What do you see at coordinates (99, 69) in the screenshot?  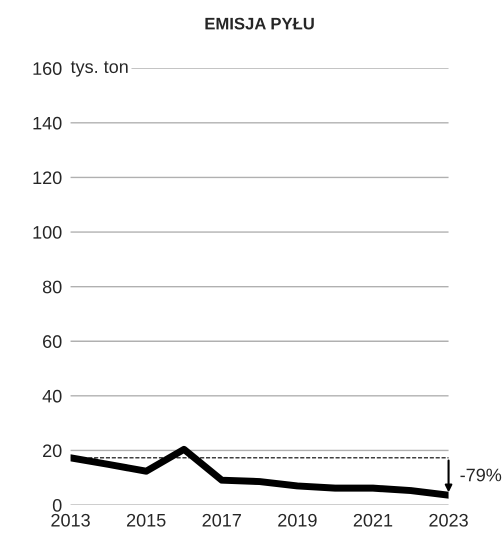 I see `y-axis-title: tys. ton` at bounding box center [99, 69].